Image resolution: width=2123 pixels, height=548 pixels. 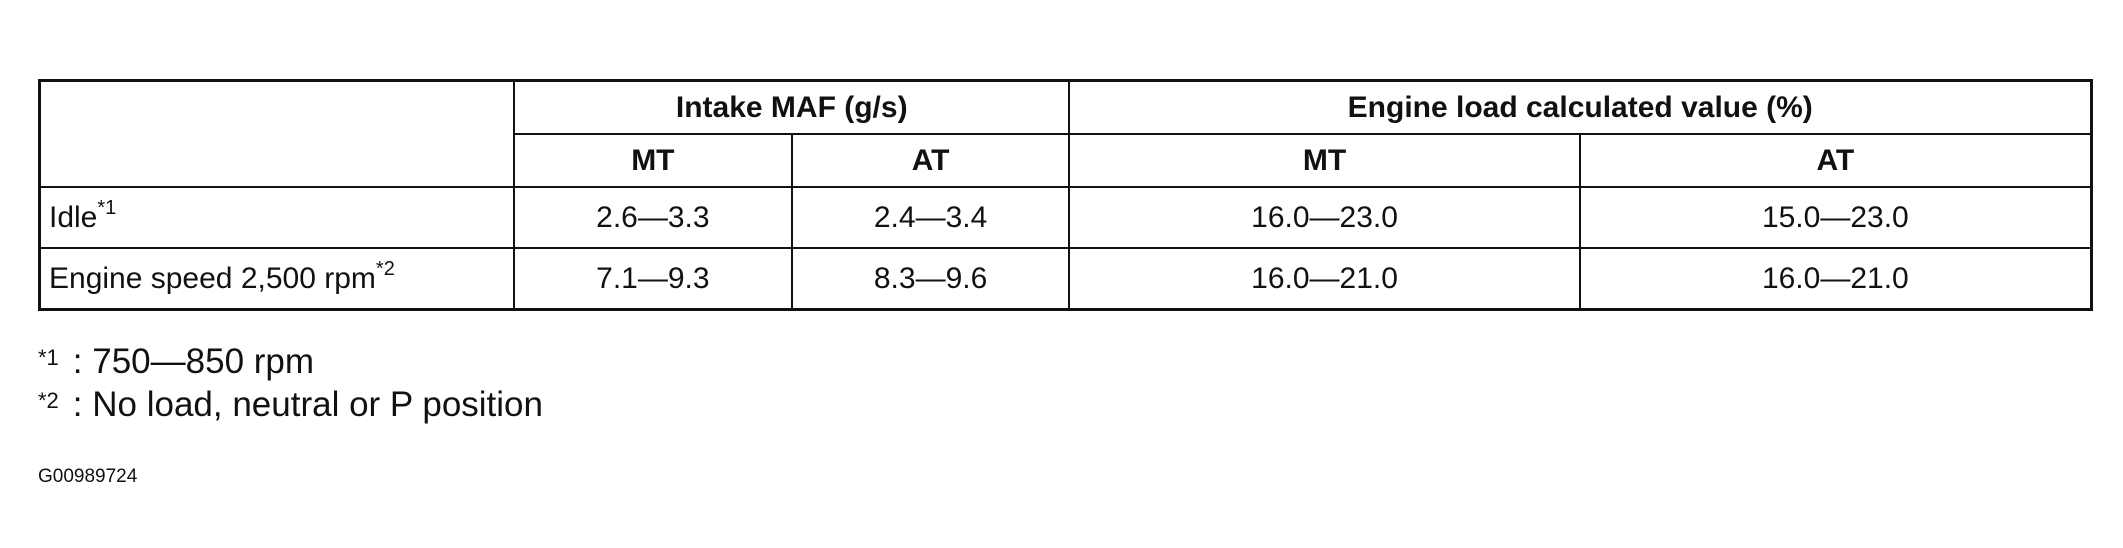 I want to click on footnote-text: : 750—850 rpm, so click(x=193, y=361).